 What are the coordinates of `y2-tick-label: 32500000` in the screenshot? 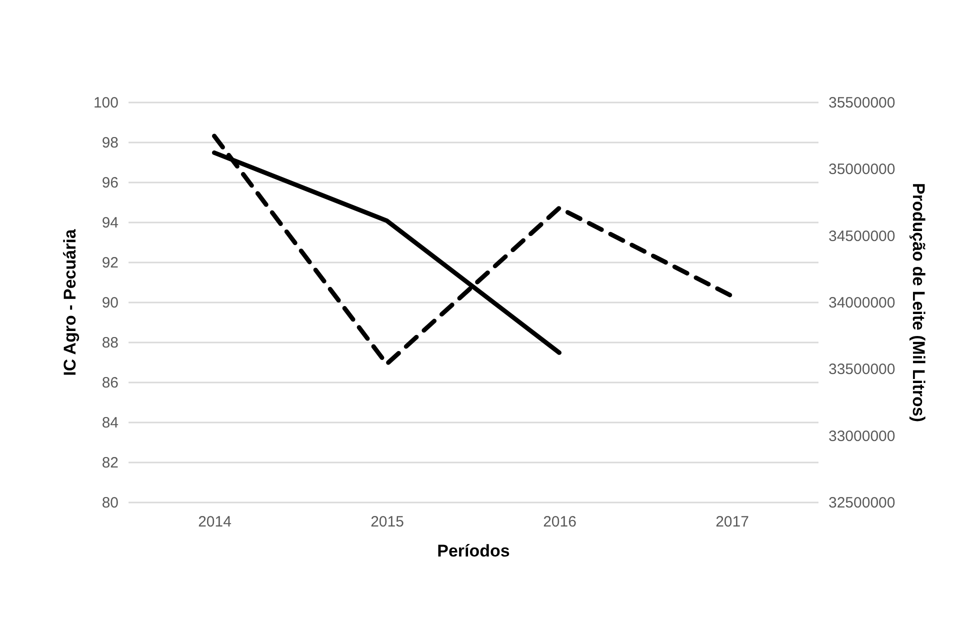 It's located at (862, 503).